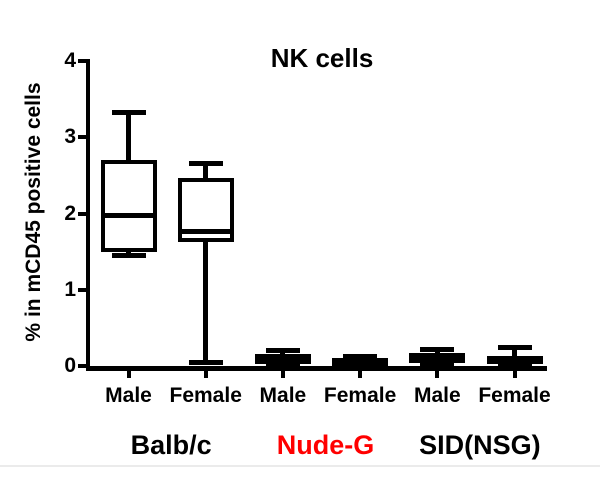 This screenshot has height=488, width=600. Describe the element at coordinates (128, 136) in the screenshot. I see `upper-whisker-balb-c-male` at that location.